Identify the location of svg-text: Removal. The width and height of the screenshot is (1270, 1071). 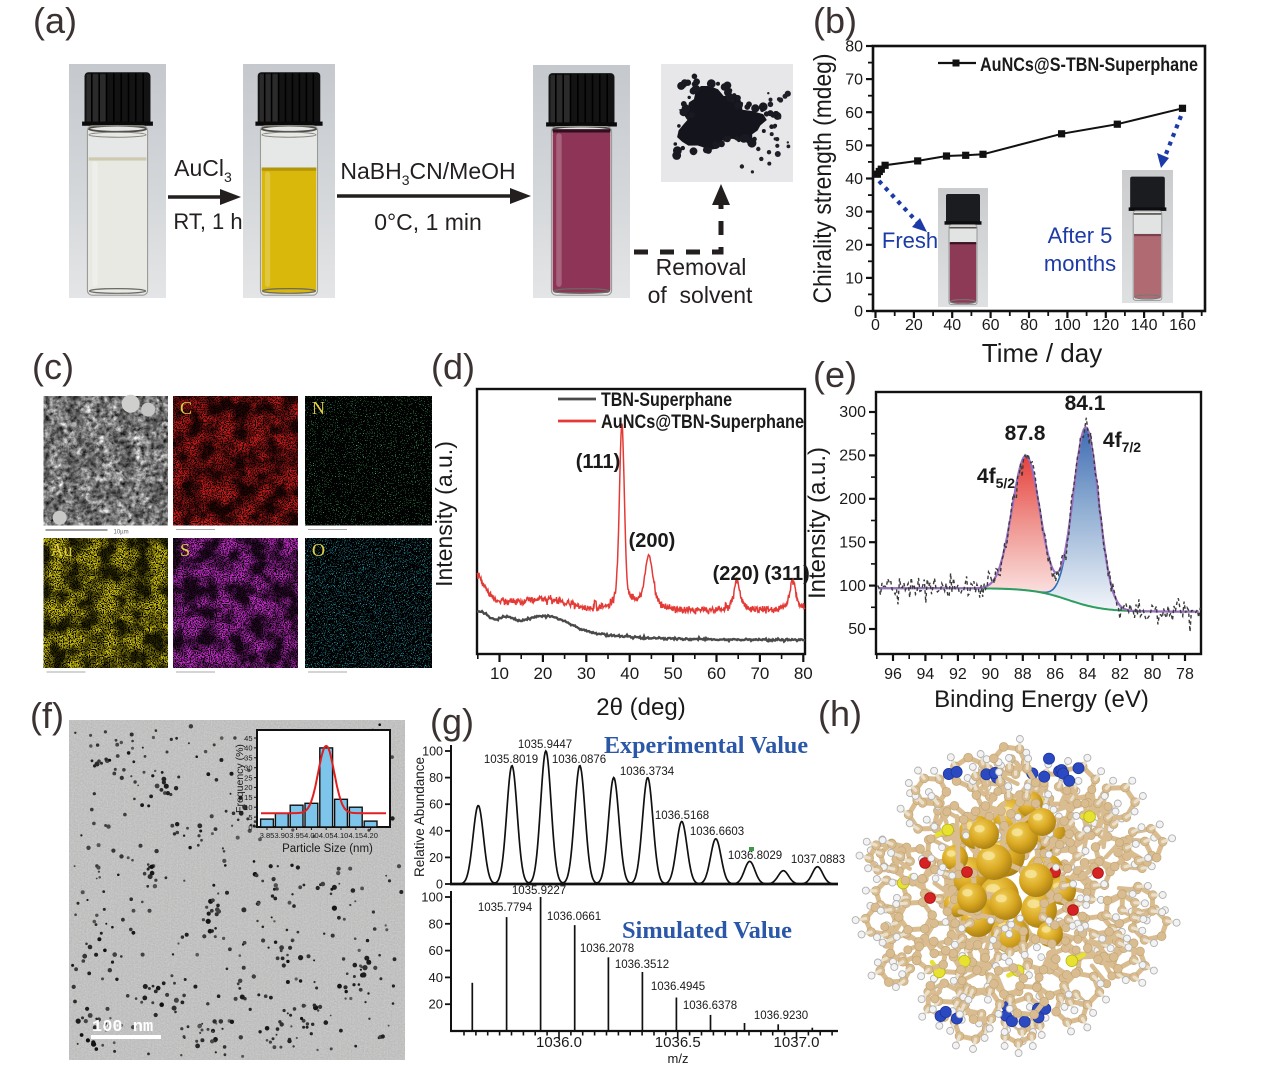
(701, 267).